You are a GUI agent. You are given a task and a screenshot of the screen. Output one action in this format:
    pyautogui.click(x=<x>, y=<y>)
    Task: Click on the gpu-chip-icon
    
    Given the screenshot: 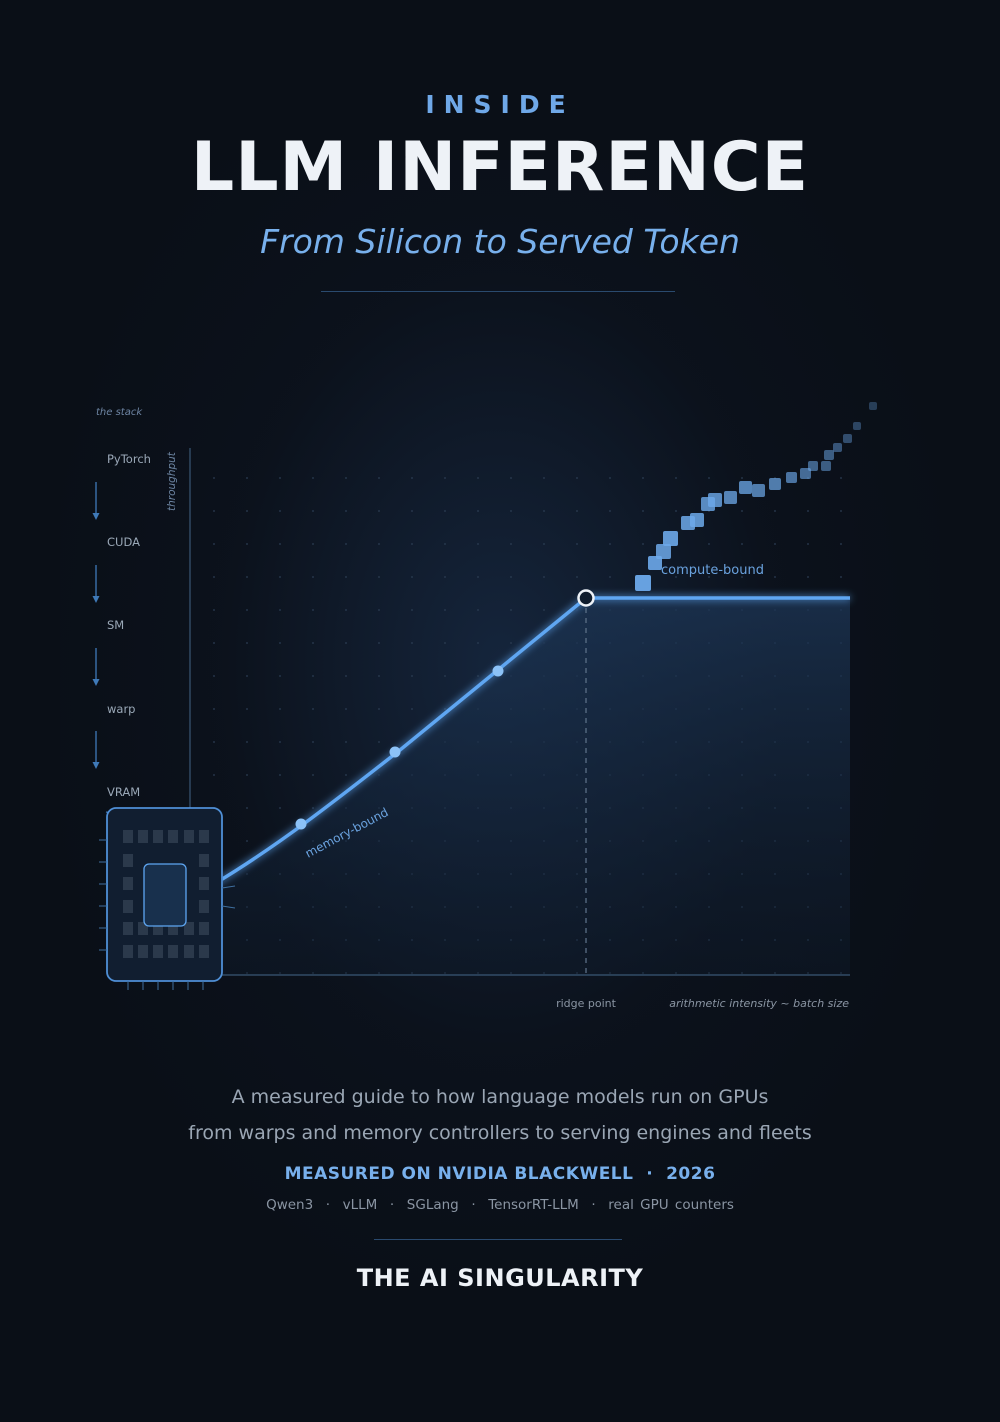 What is the action you would take?
    pyautogui.click(x=167, y=898)
    